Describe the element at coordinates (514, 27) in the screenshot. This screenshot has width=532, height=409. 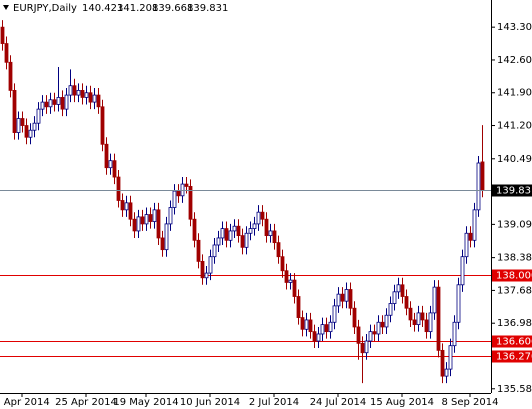
I see `y-tick-label: 143.300` at that location.